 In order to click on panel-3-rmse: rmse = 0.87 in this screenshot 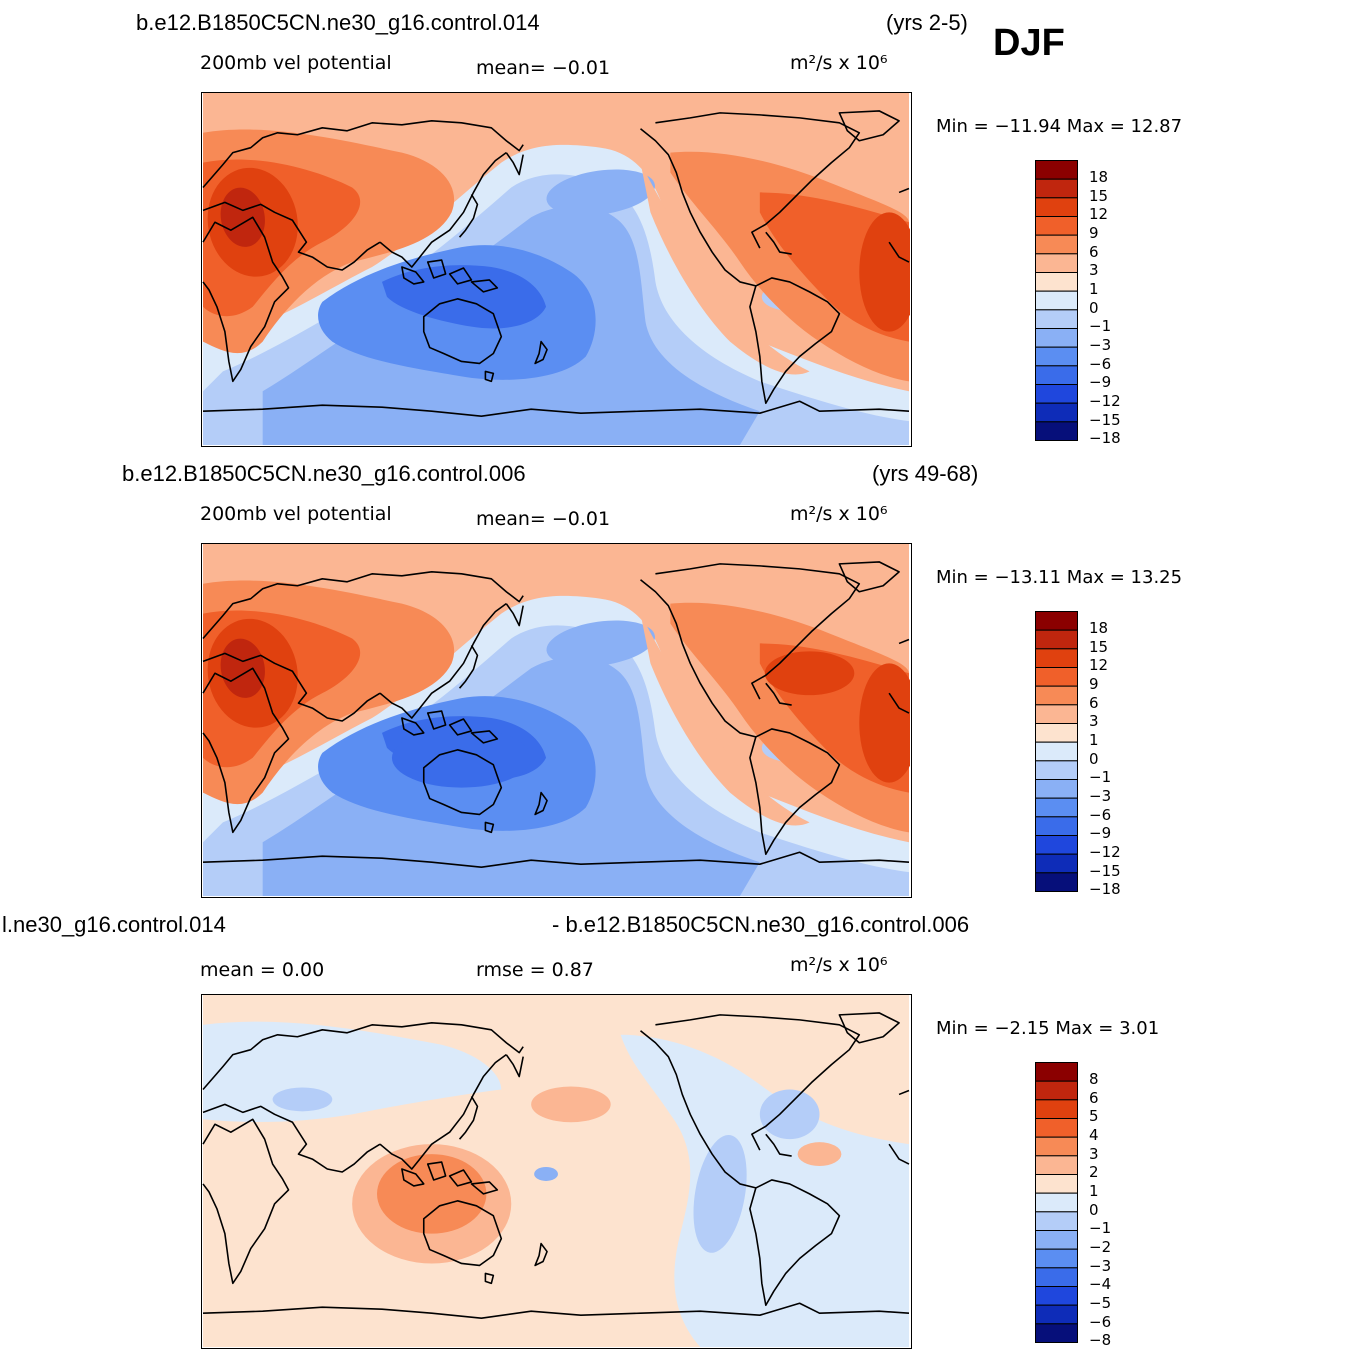, I will do `click(535, 970)`.